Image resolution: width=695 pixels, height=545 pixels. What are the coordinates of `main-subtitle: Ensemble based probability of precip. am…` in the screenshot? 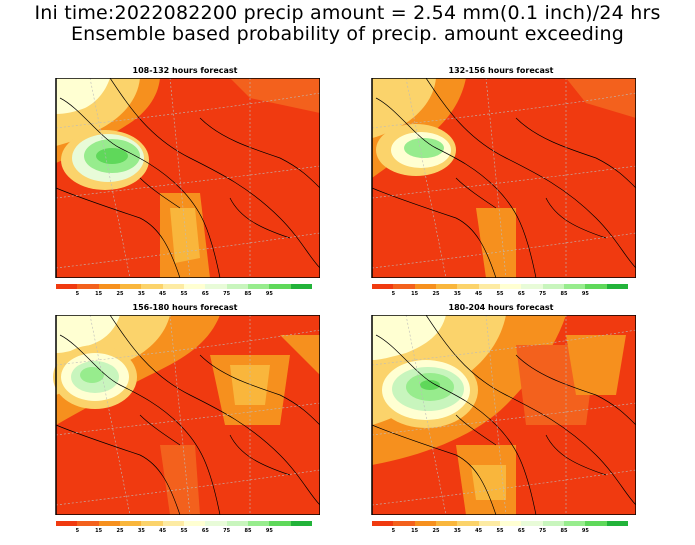 It's located at (347, 34).